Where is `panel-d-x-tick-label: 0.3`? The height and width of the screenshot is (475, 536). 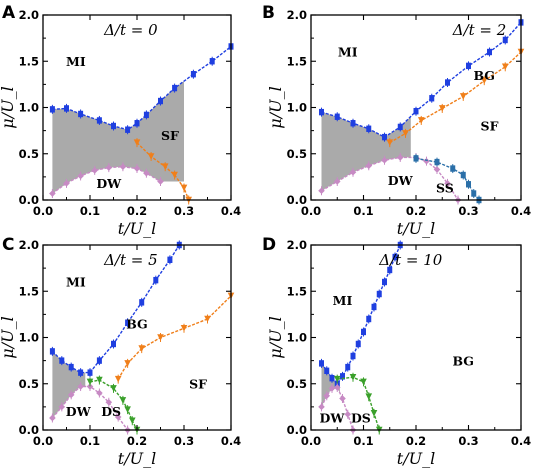 panel-d-x-tick-label: 0.3 is located at coordinates (468, 441).